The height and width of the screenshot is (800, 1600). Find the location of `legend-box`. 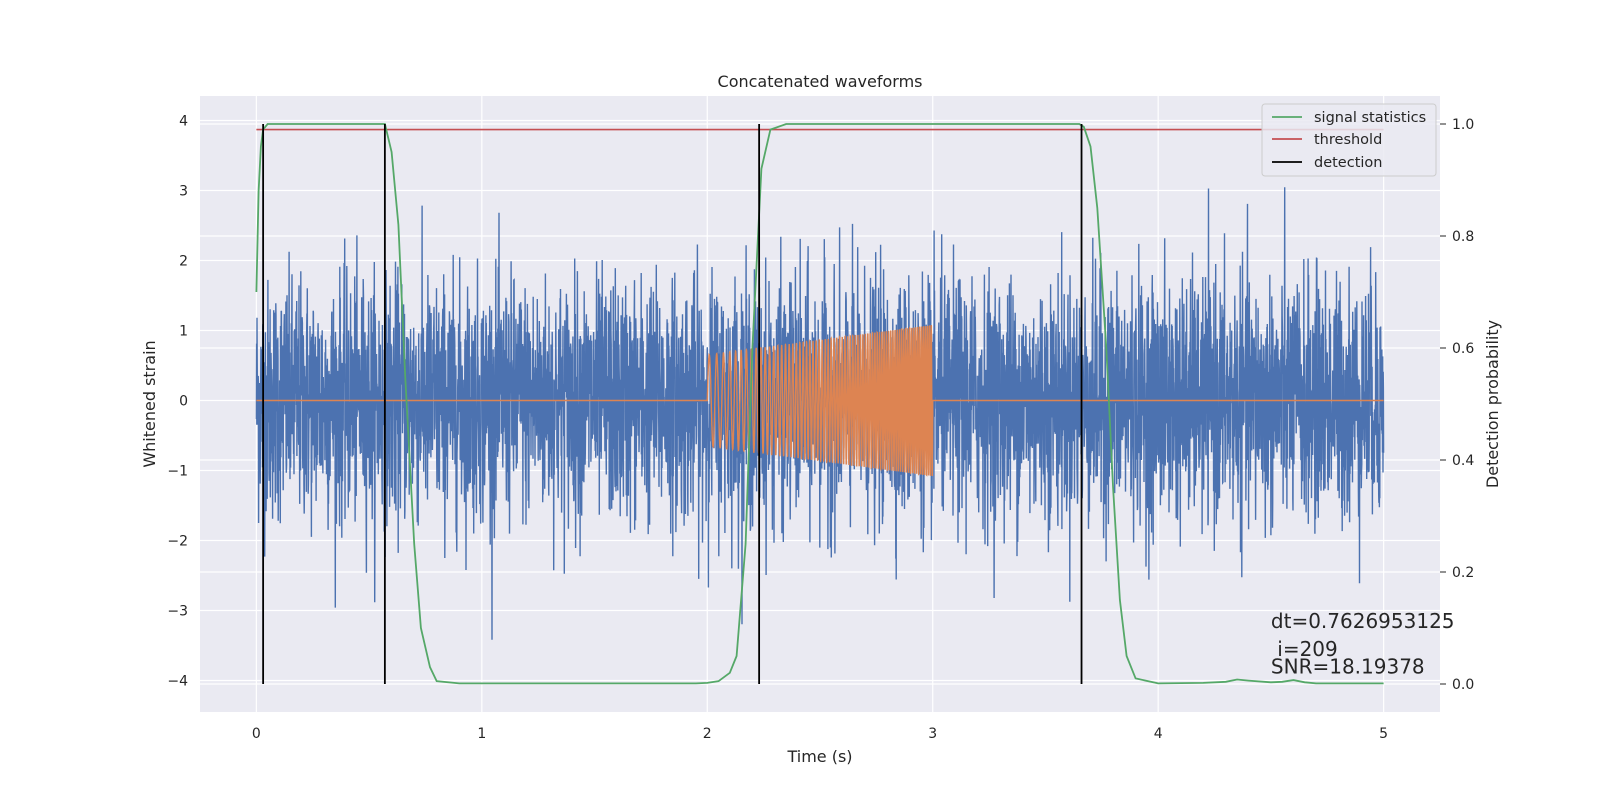

legend-box is located at coordinates (1349, 140).